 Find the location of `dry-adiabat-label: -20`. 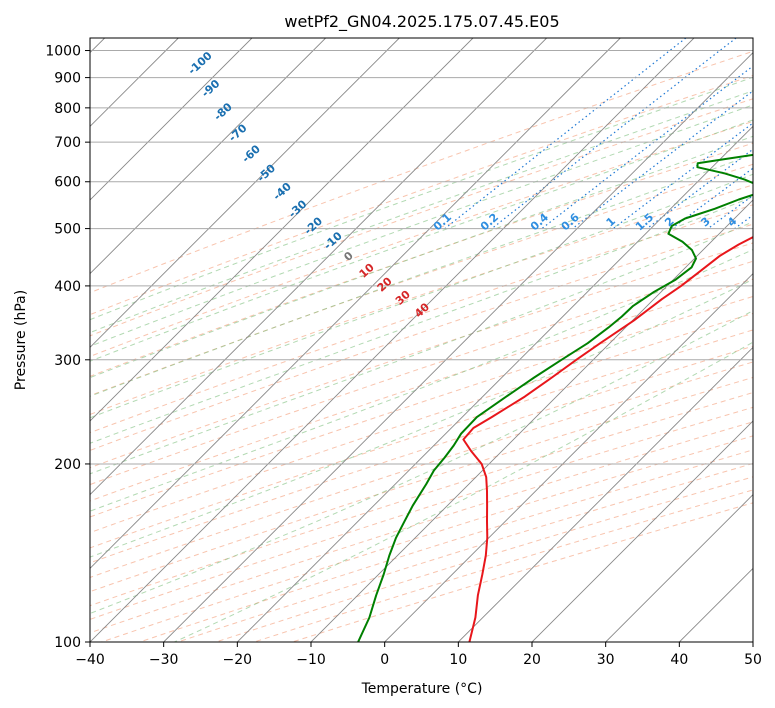

dry-adiabat-label: -20 is located at coordinates (314, 225).